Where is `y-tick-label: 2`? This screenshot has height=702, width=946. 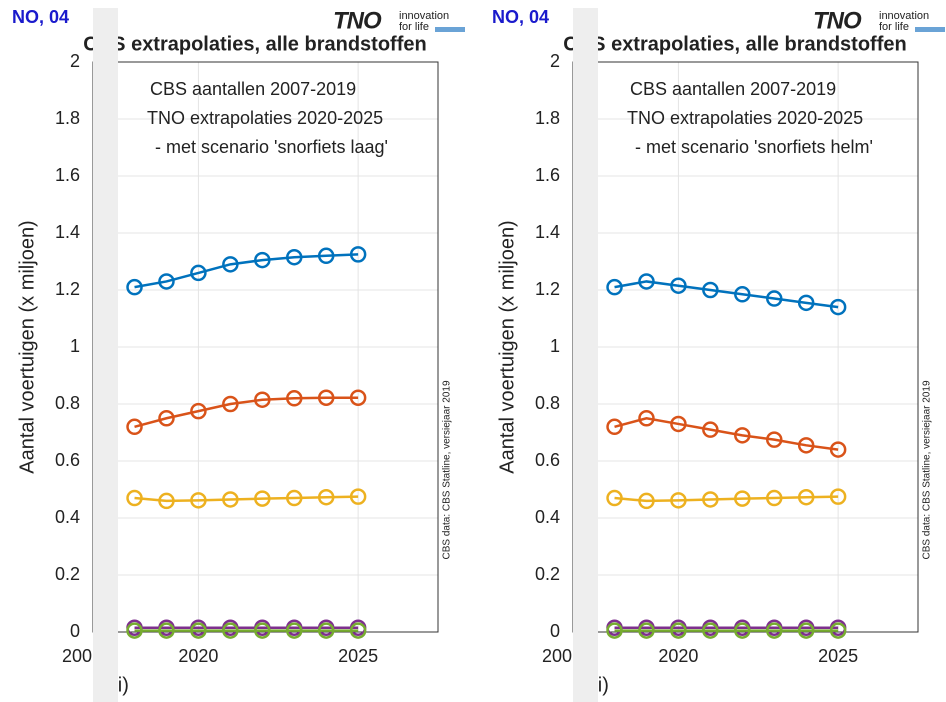 y-tick-label: 2 is located at coordinates (75, 61).